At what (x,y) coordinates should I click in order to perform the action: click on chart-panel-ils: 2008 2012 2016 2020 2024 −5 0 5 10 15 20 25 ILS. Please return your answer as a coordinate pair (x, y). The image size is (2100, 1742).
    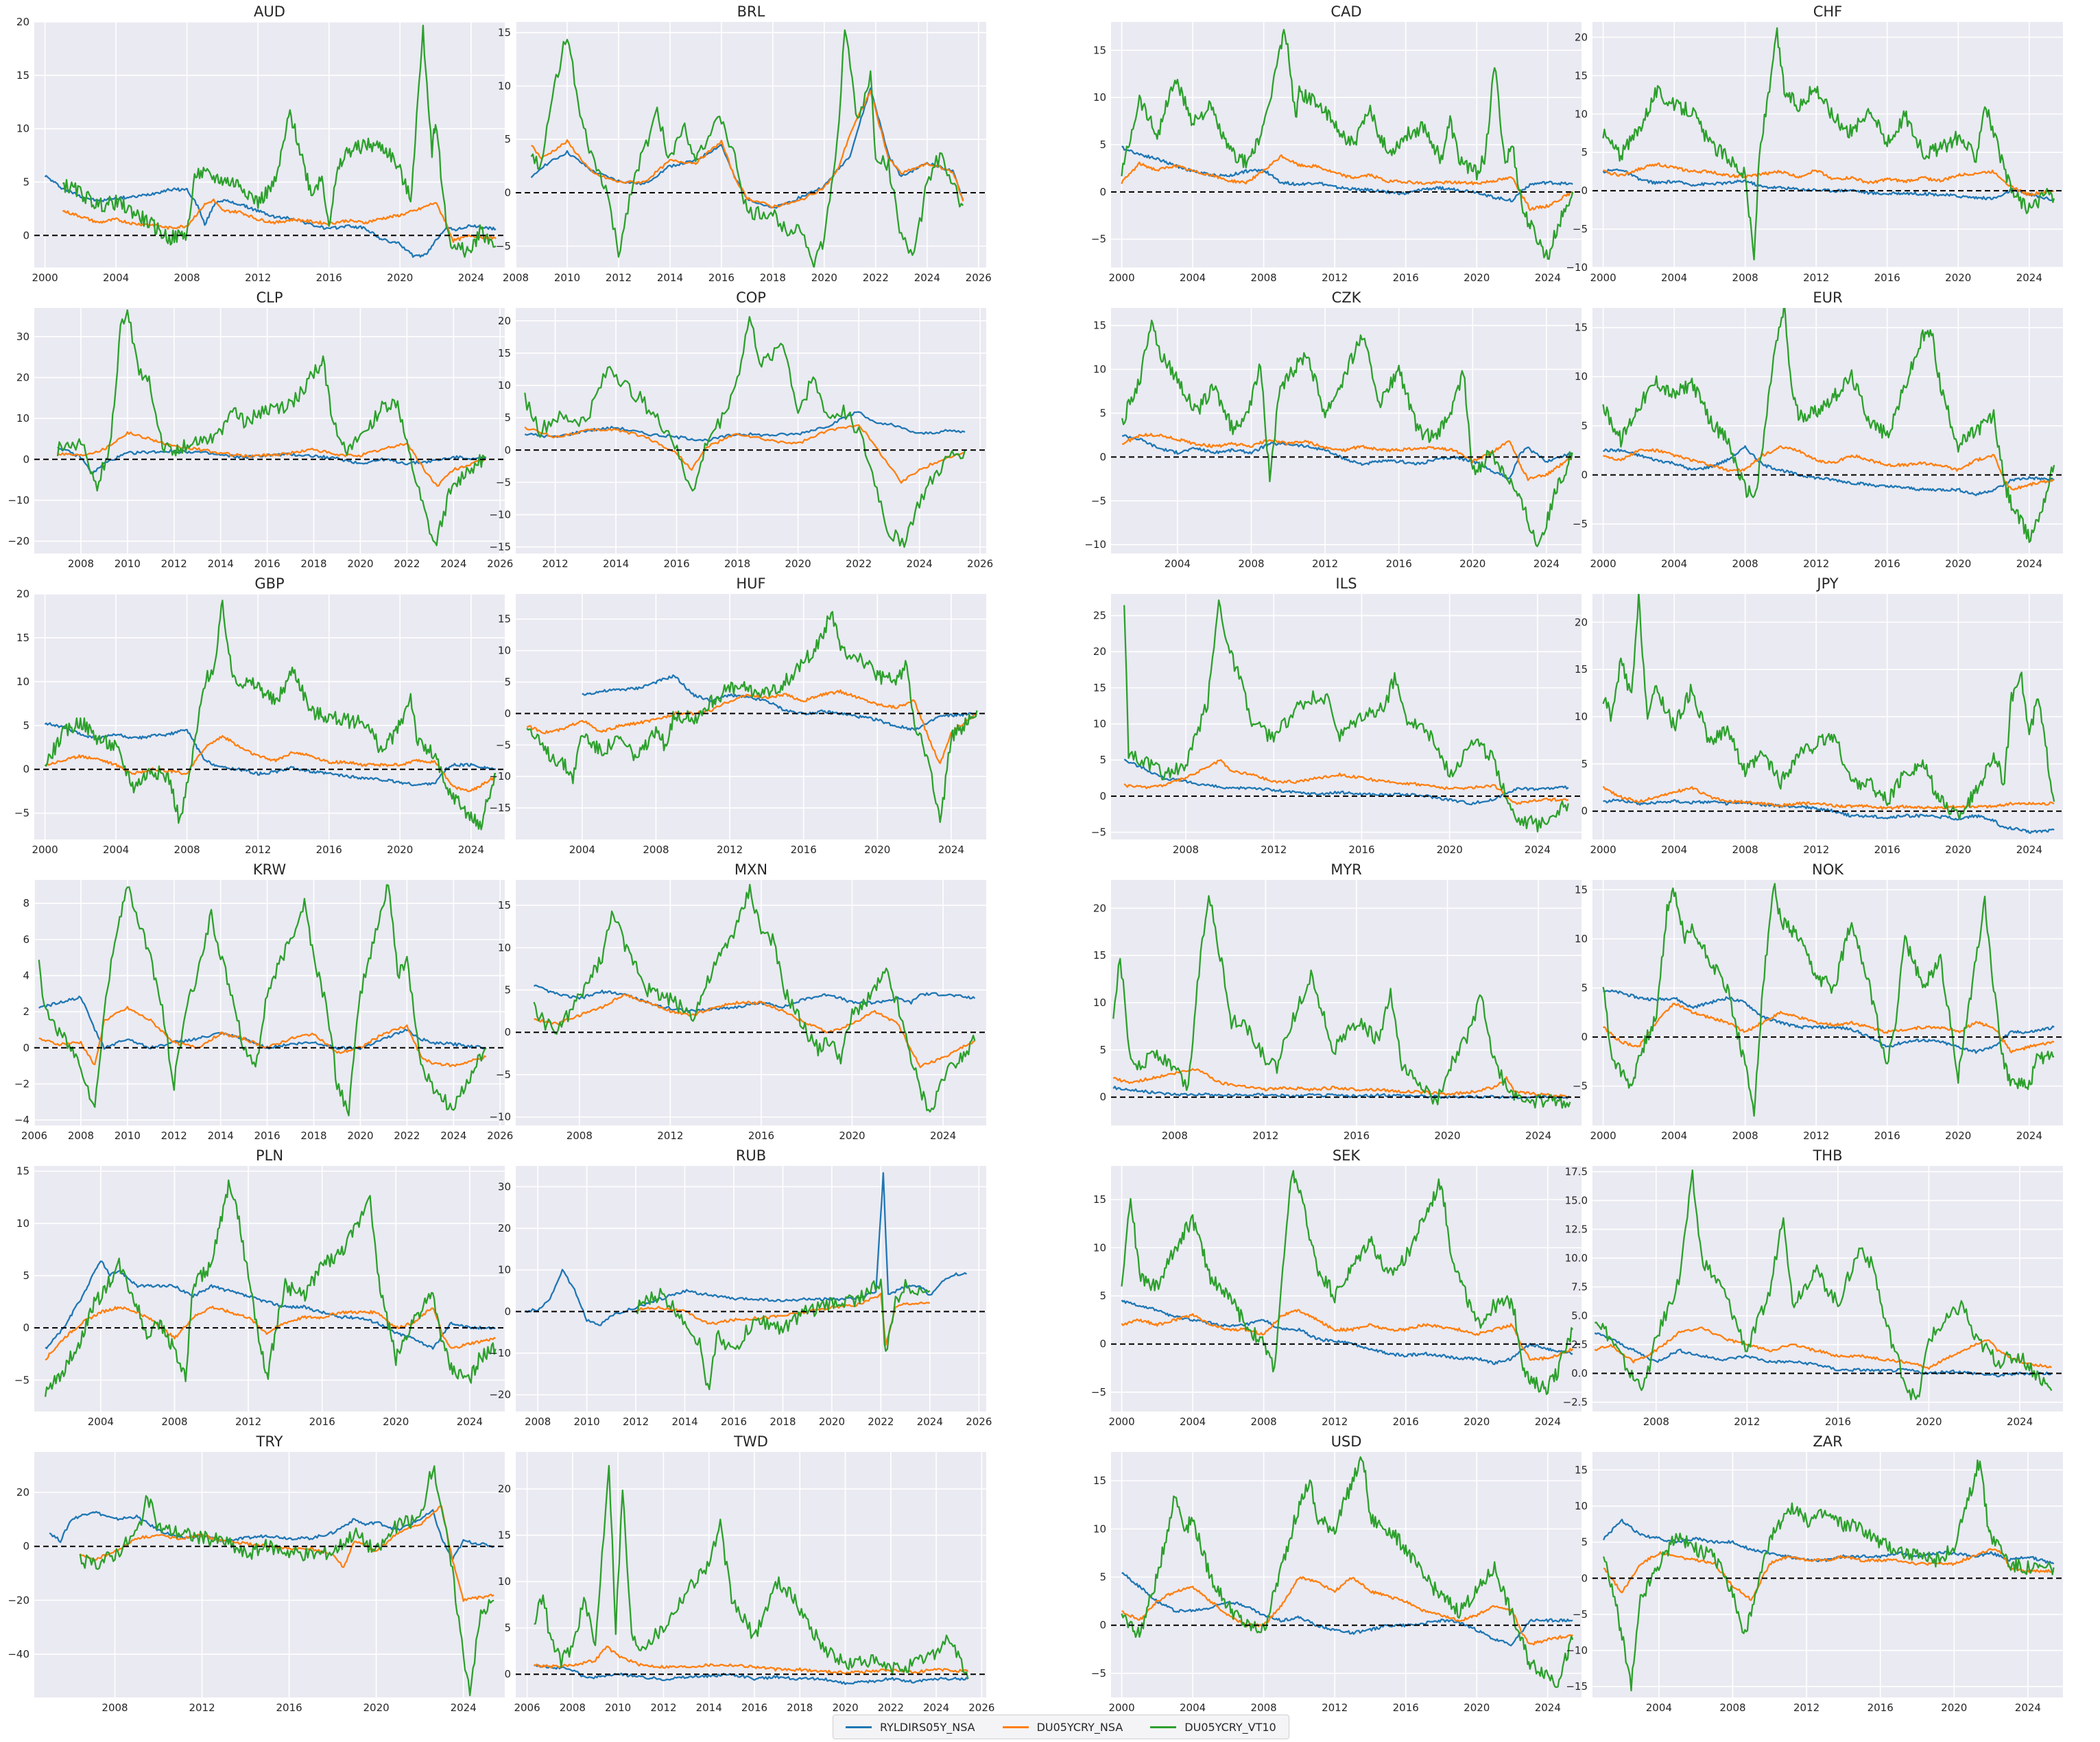
    Looking at the image, I should click on (1332, 716).